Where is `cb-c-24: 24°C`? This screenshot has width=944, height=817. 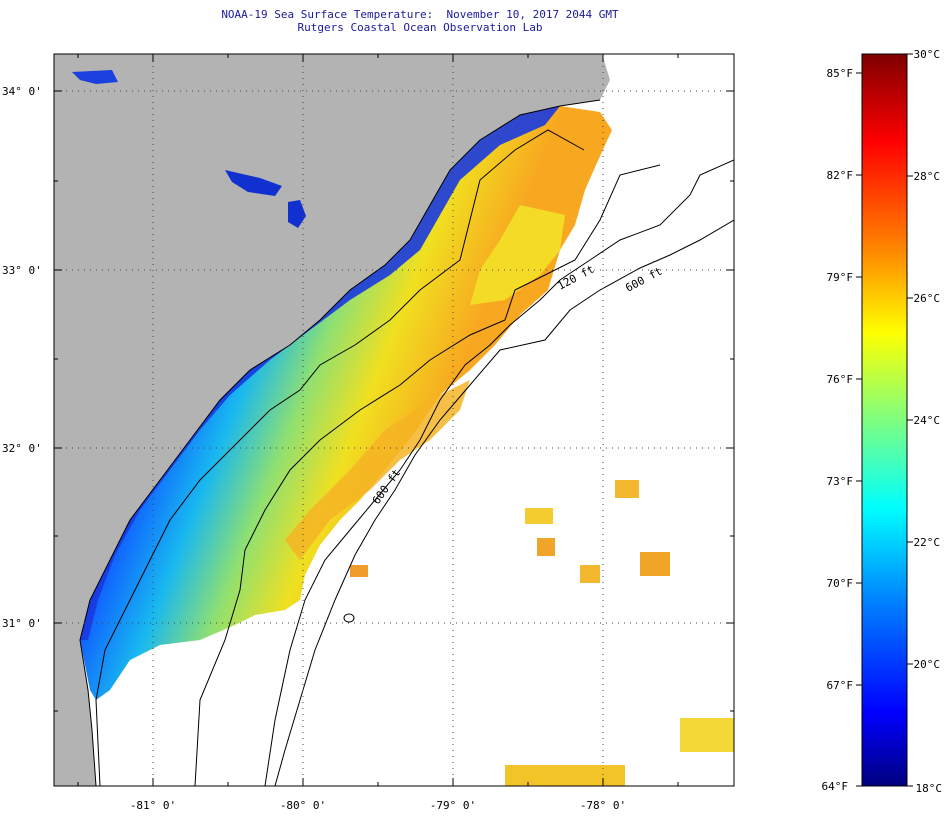
cb-c-24: 24°C is located at coordinates (927, 420).